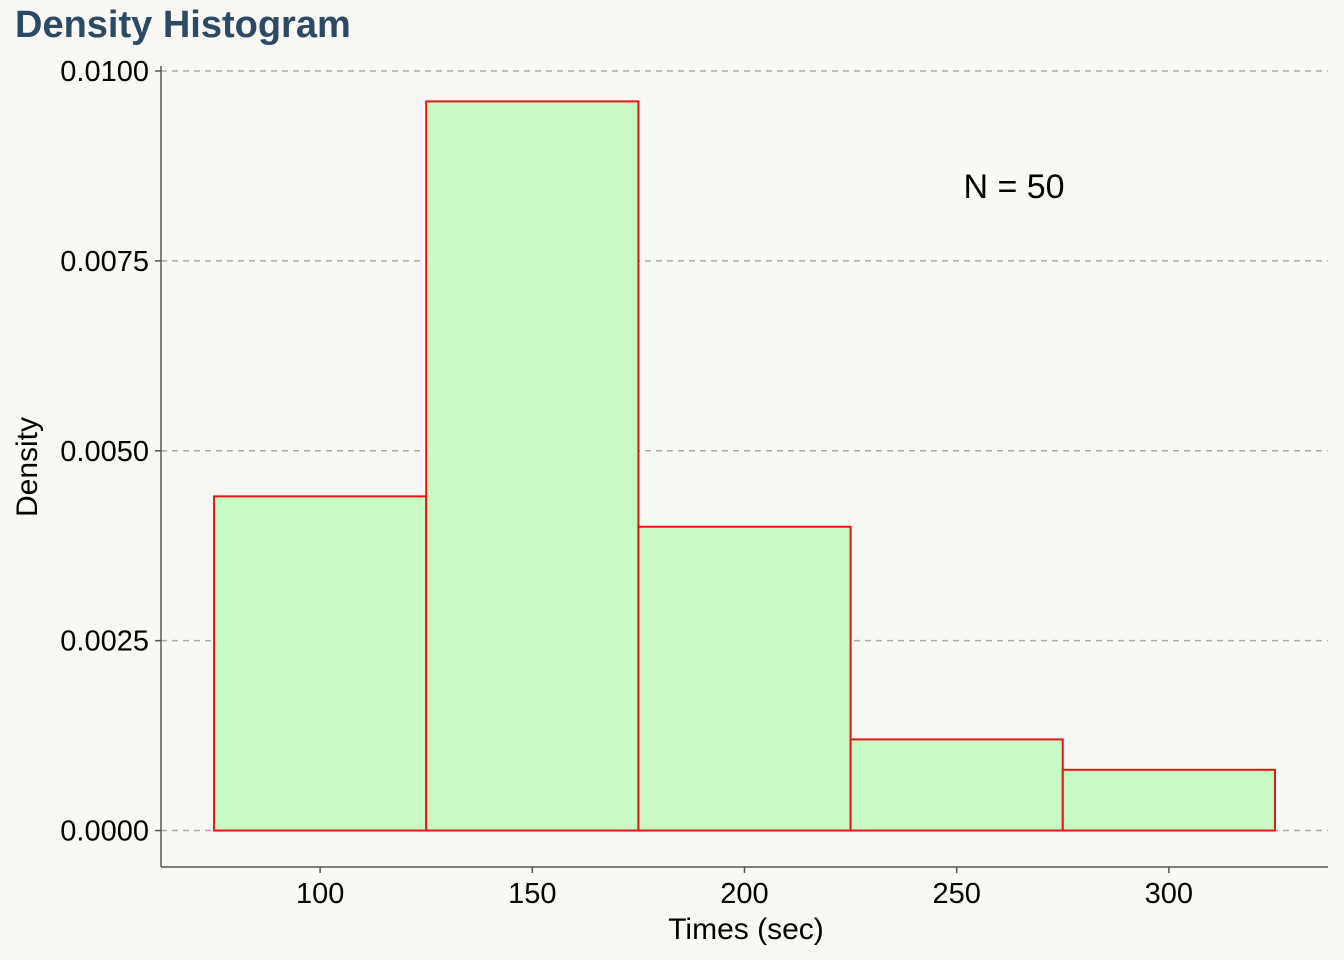 This screenshot has height=960, width=1344. Describe the element at coordinates (104, 452) in the screenshot. I see `y-tick-label: 0.0050` at that location.